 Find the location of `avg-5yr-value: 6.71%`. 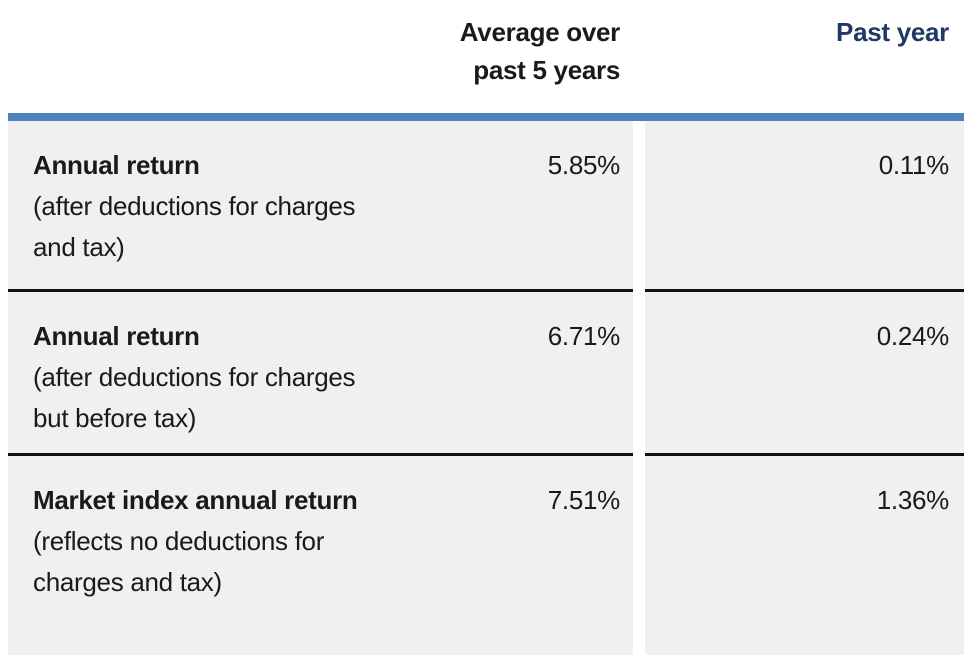

avg-5yr-value: 6.71% is located at coordinates (584, 336).